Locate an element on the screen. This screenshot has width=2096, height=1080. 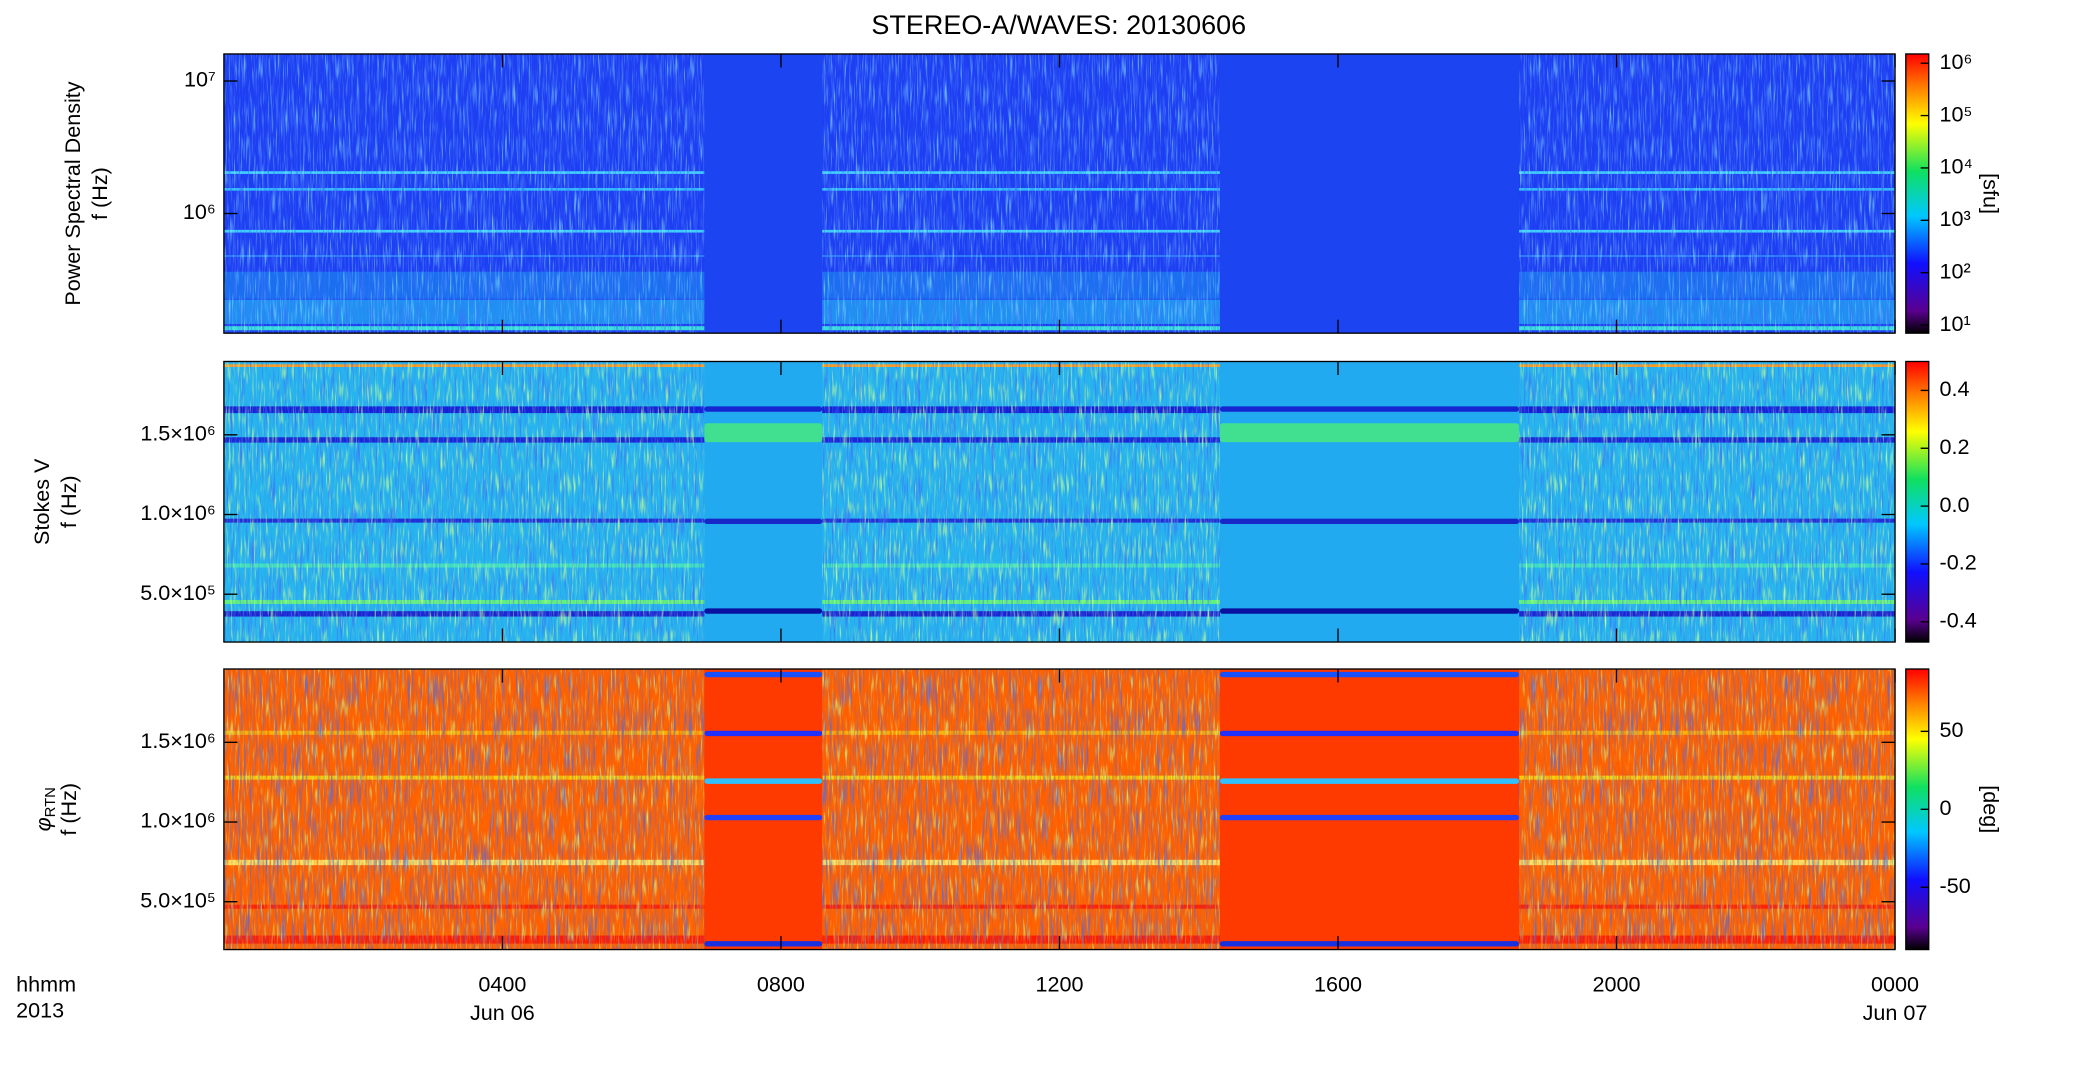
x-tick-label: 0400 is located at coordinates (502, 984).